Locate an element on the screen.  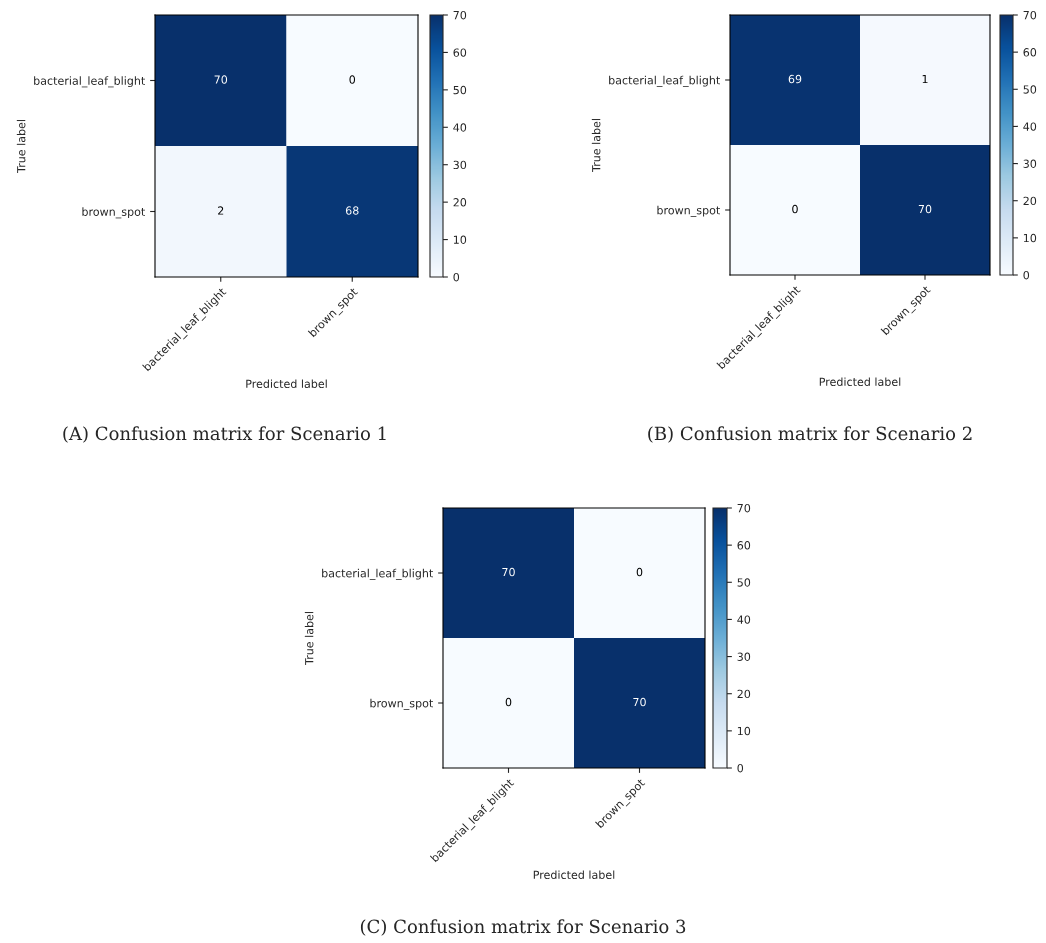
text: (C) Confusion matrix for Scenario 3 is located at coordinates (523, 927).